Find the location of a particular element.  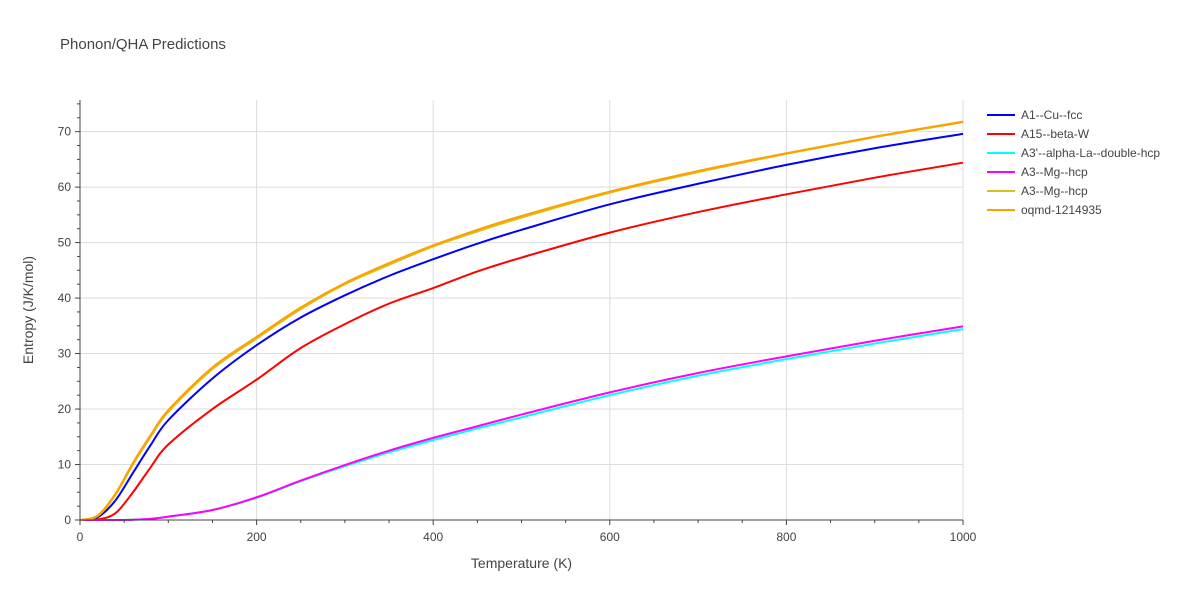

y-tick-label: 30 is located at coordinates (65, 354).